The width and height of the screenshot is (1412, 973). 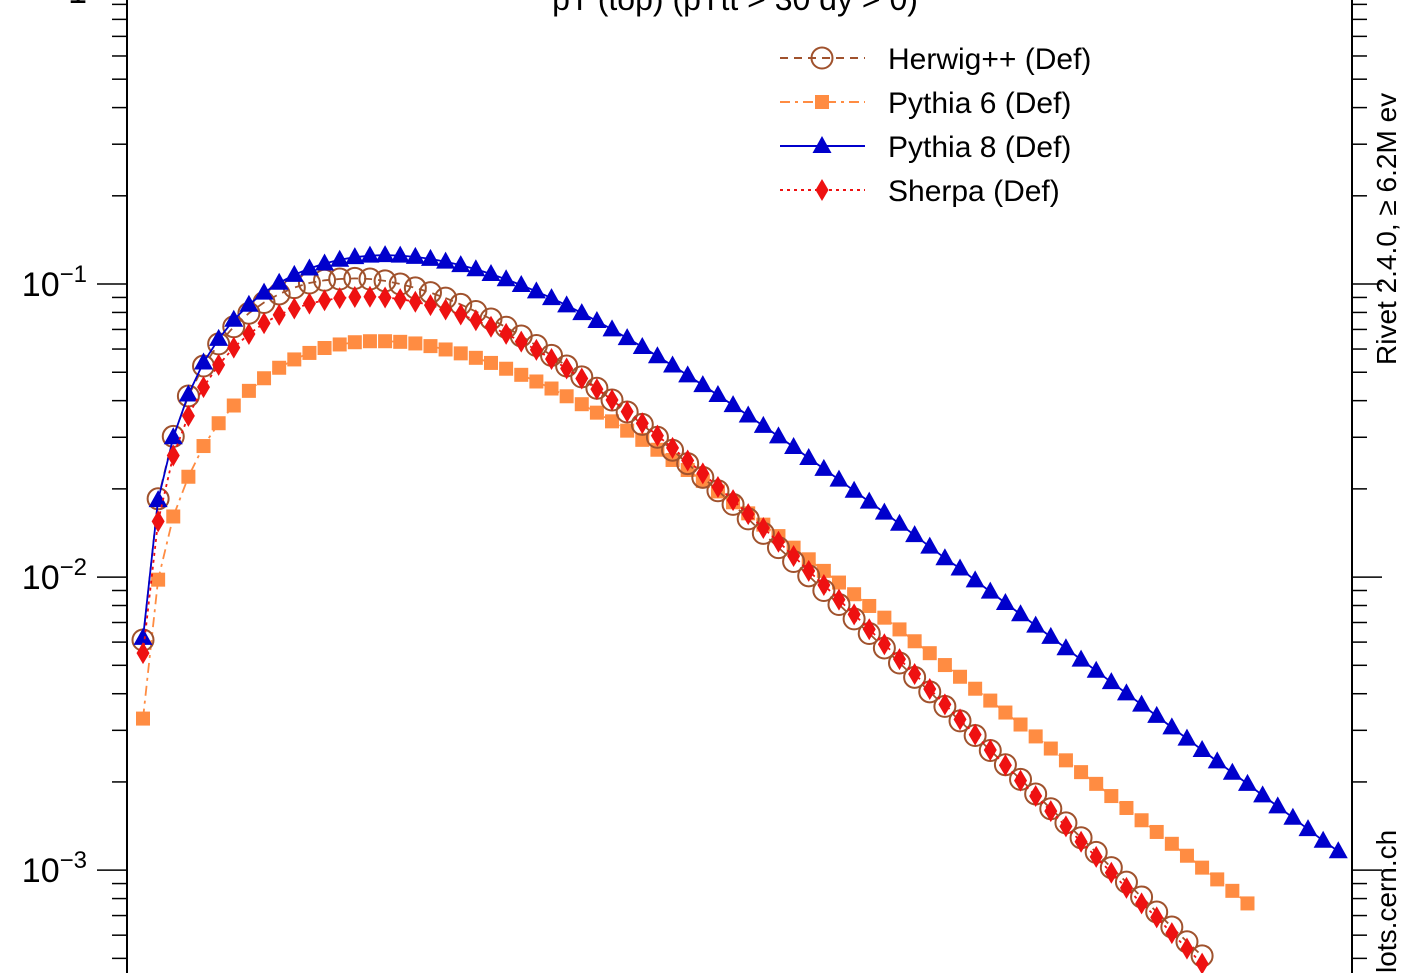 I want to click on y-tick-label: 10⁻³, so click(x=54, y=868).